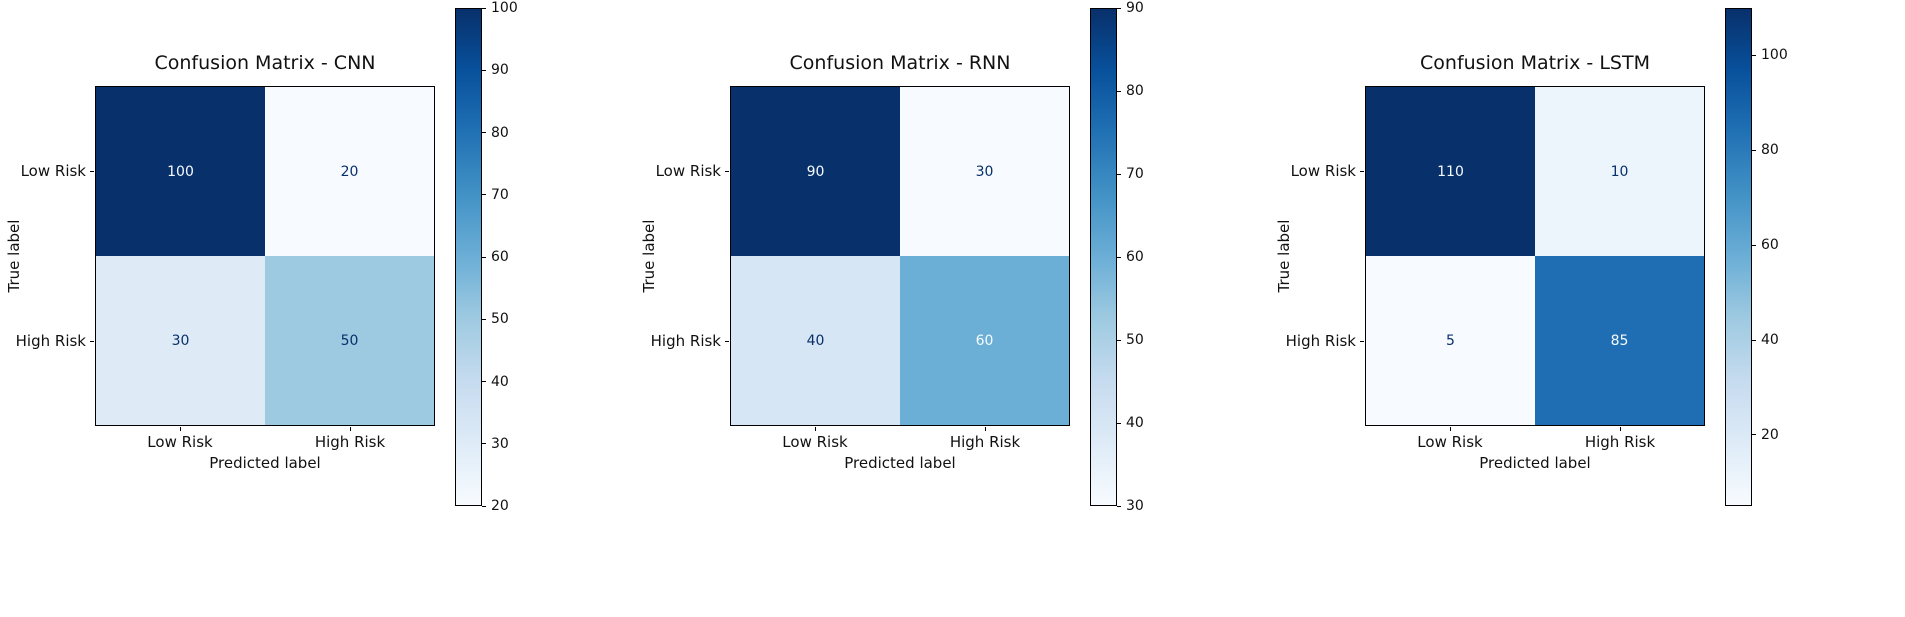 Image resolution: width=1905 pixels, height=617 pixels. I want to click on matrix-cell-true-low-pred-low: 100, so click(180, 171).